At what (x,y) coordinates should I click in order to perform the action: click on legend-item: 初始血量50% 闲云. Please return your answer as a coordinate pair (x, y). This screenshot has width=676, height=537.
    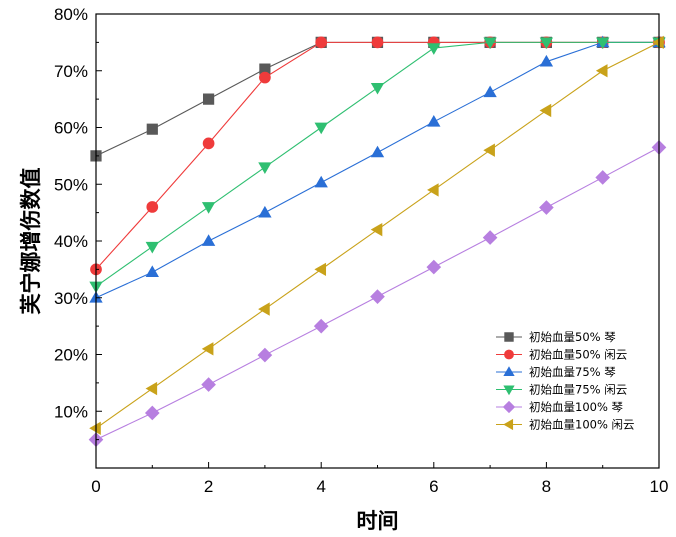
    Looking at the image, I should click on (561, 355).